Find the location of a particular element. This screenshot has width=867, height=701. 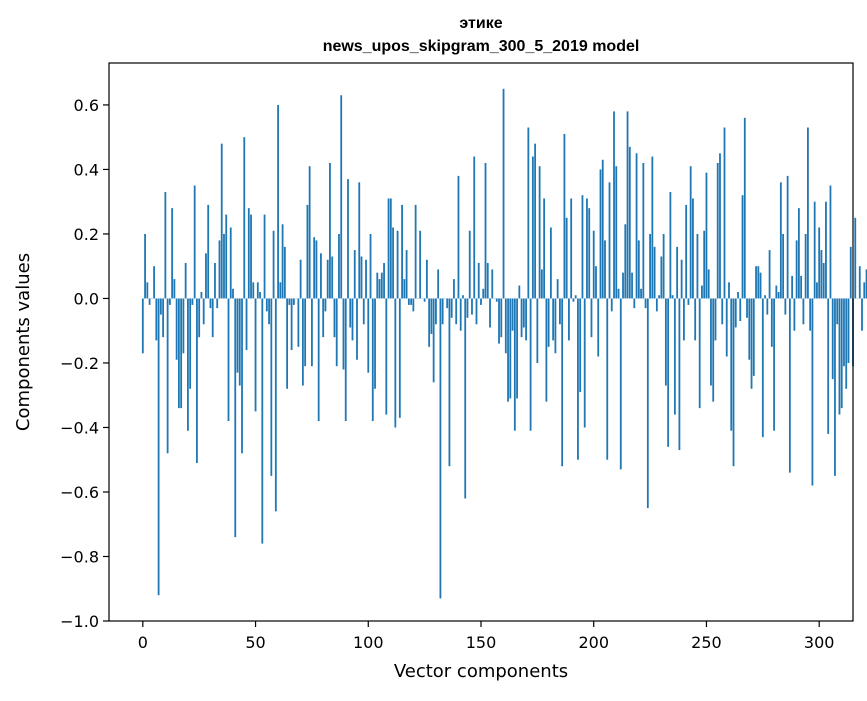

y-tick-label: −1.0 is located at coordinates (79, 621).